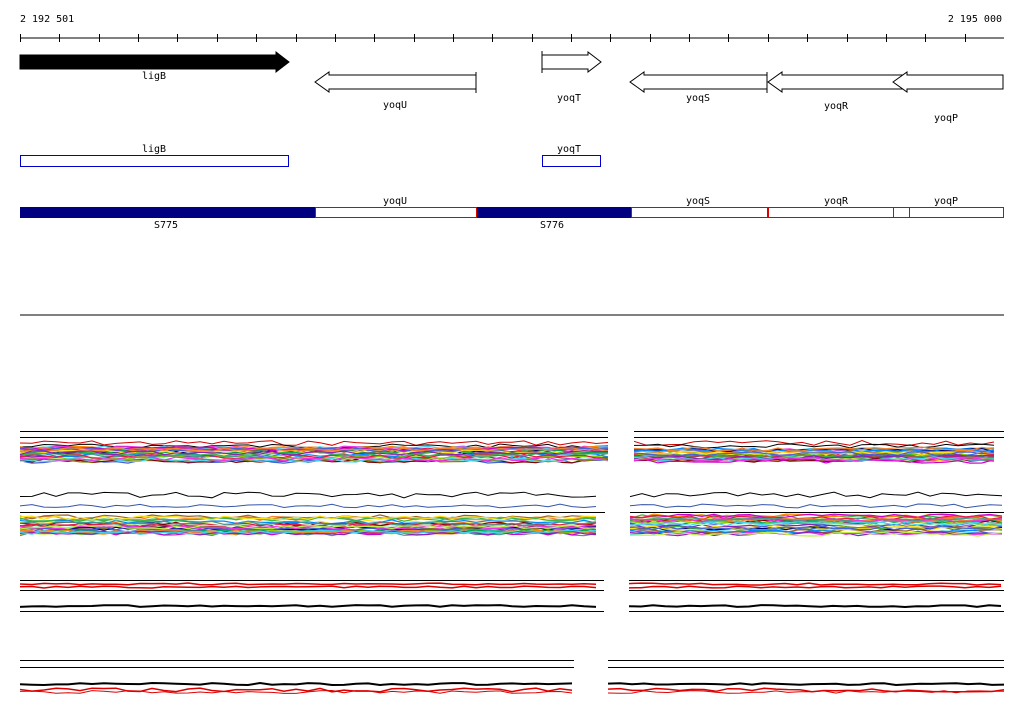  Describe the element at coordinates (154, 62) in the screenshot. I see `gene-arrow-ligB` at that location.